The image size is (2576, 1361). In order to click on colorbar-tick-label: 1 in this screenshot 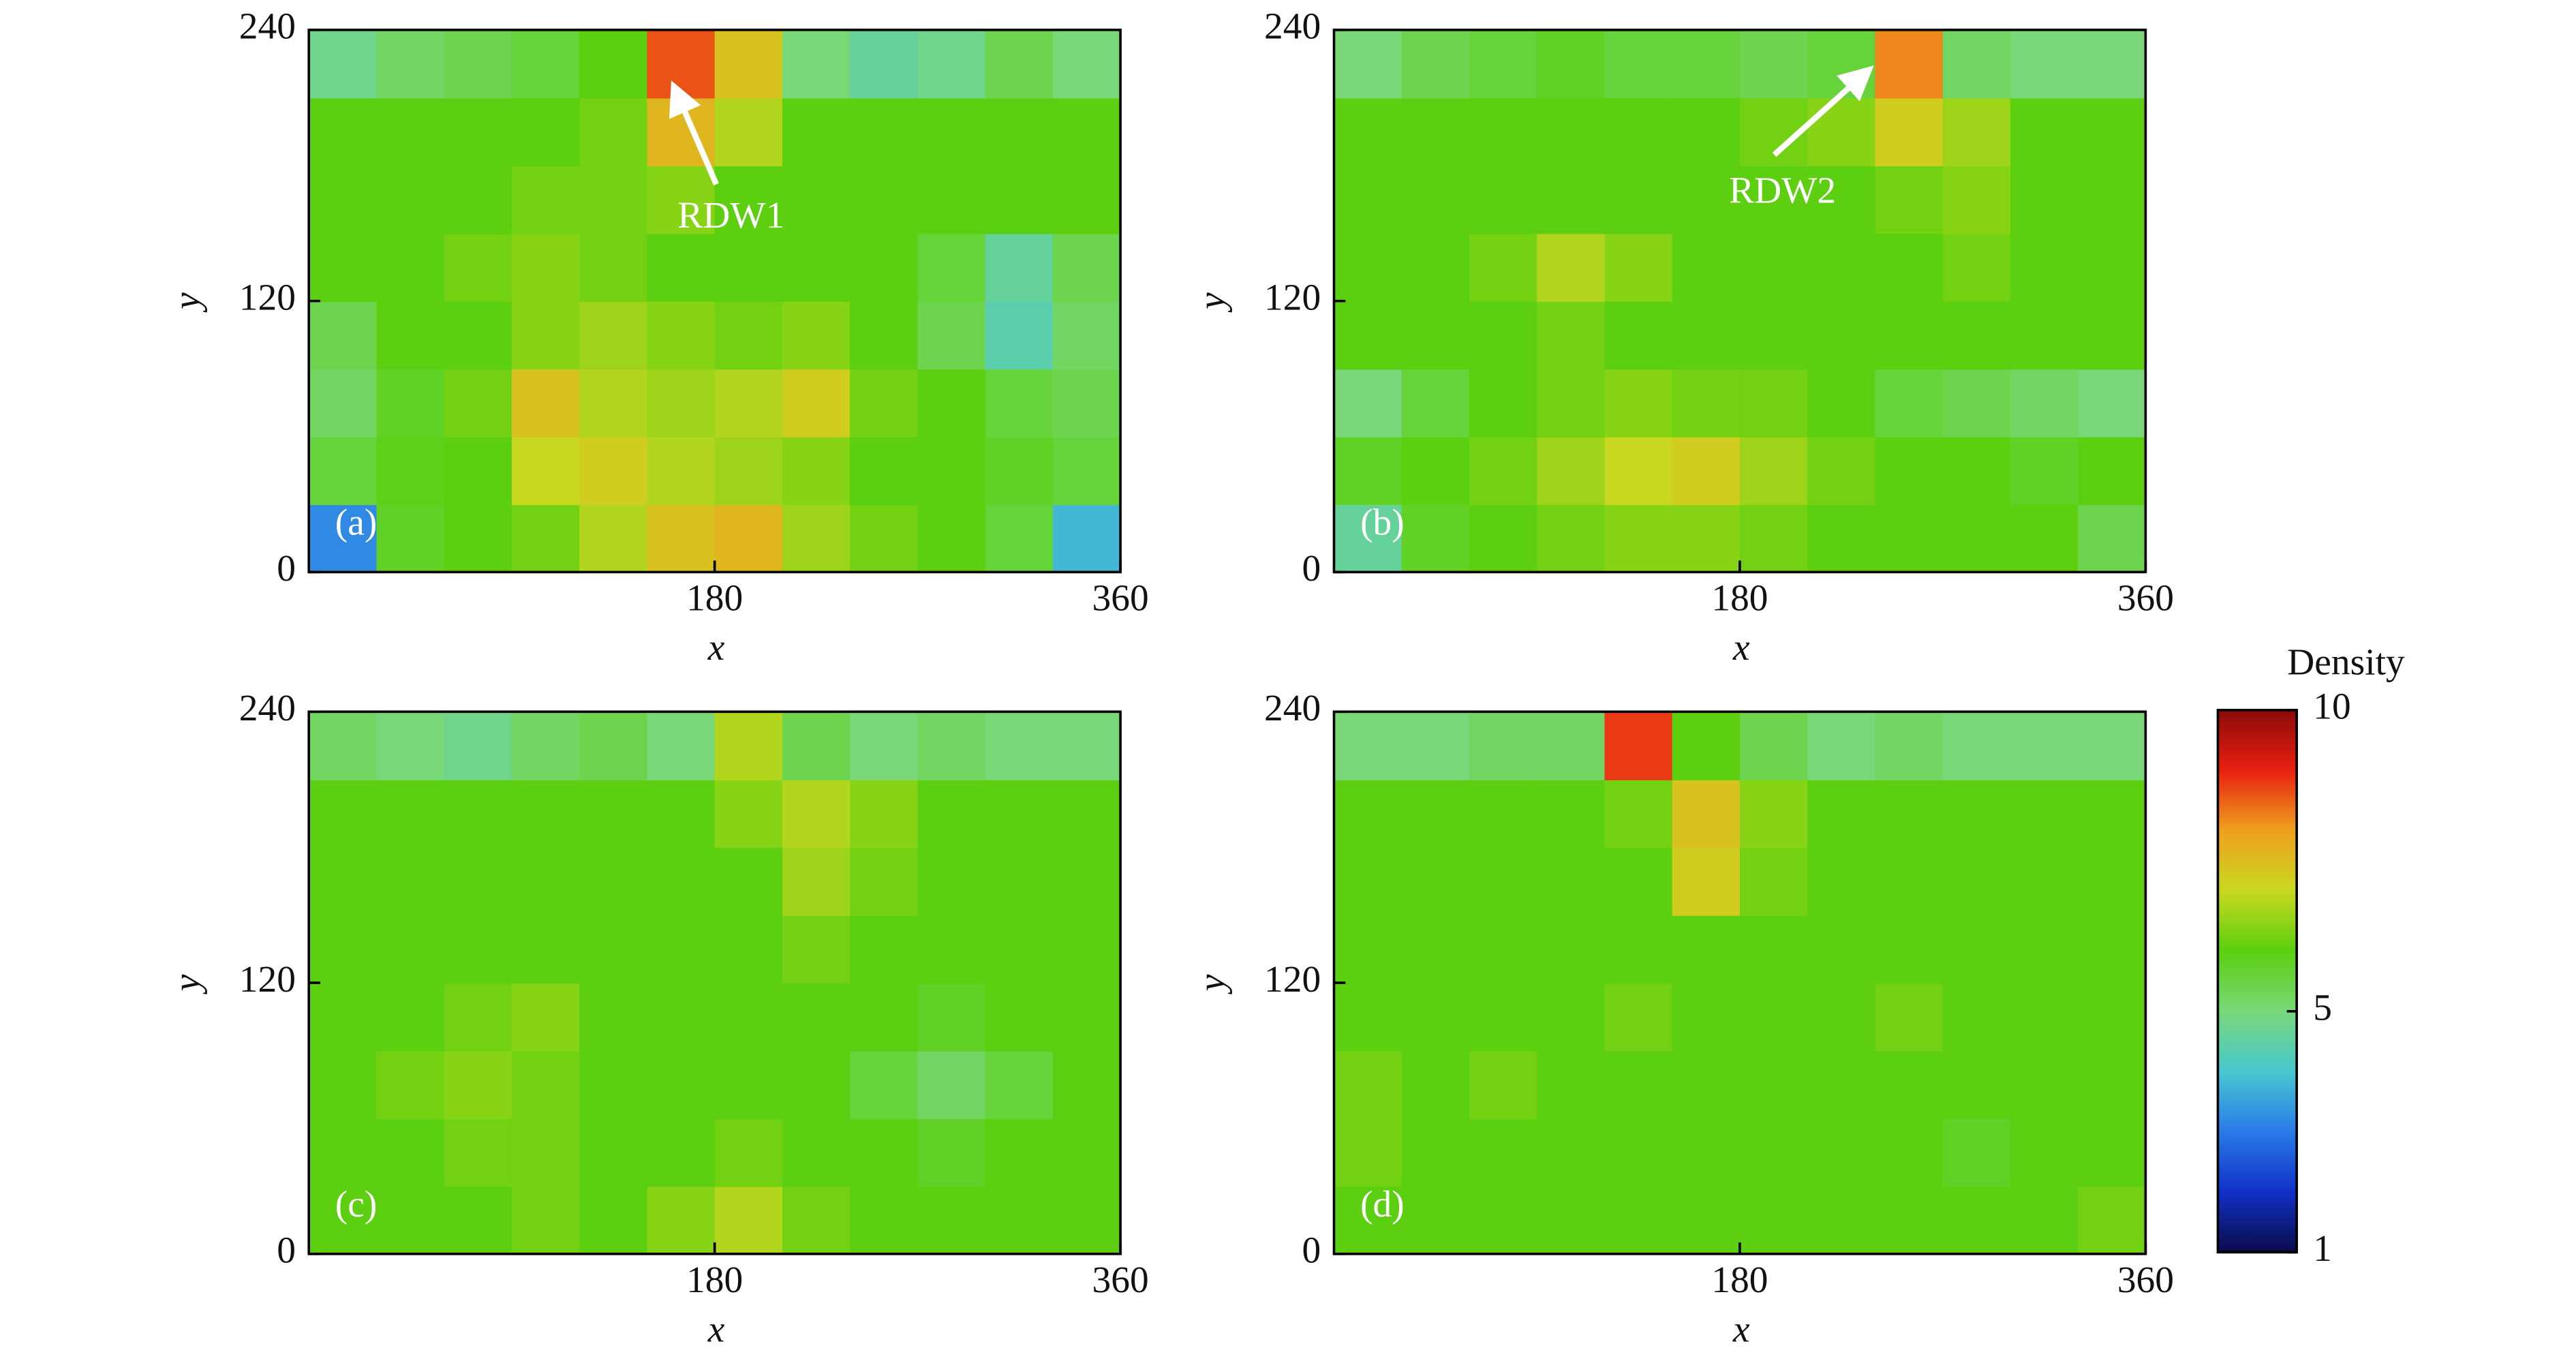, I will do `click(2322, 1248)`.